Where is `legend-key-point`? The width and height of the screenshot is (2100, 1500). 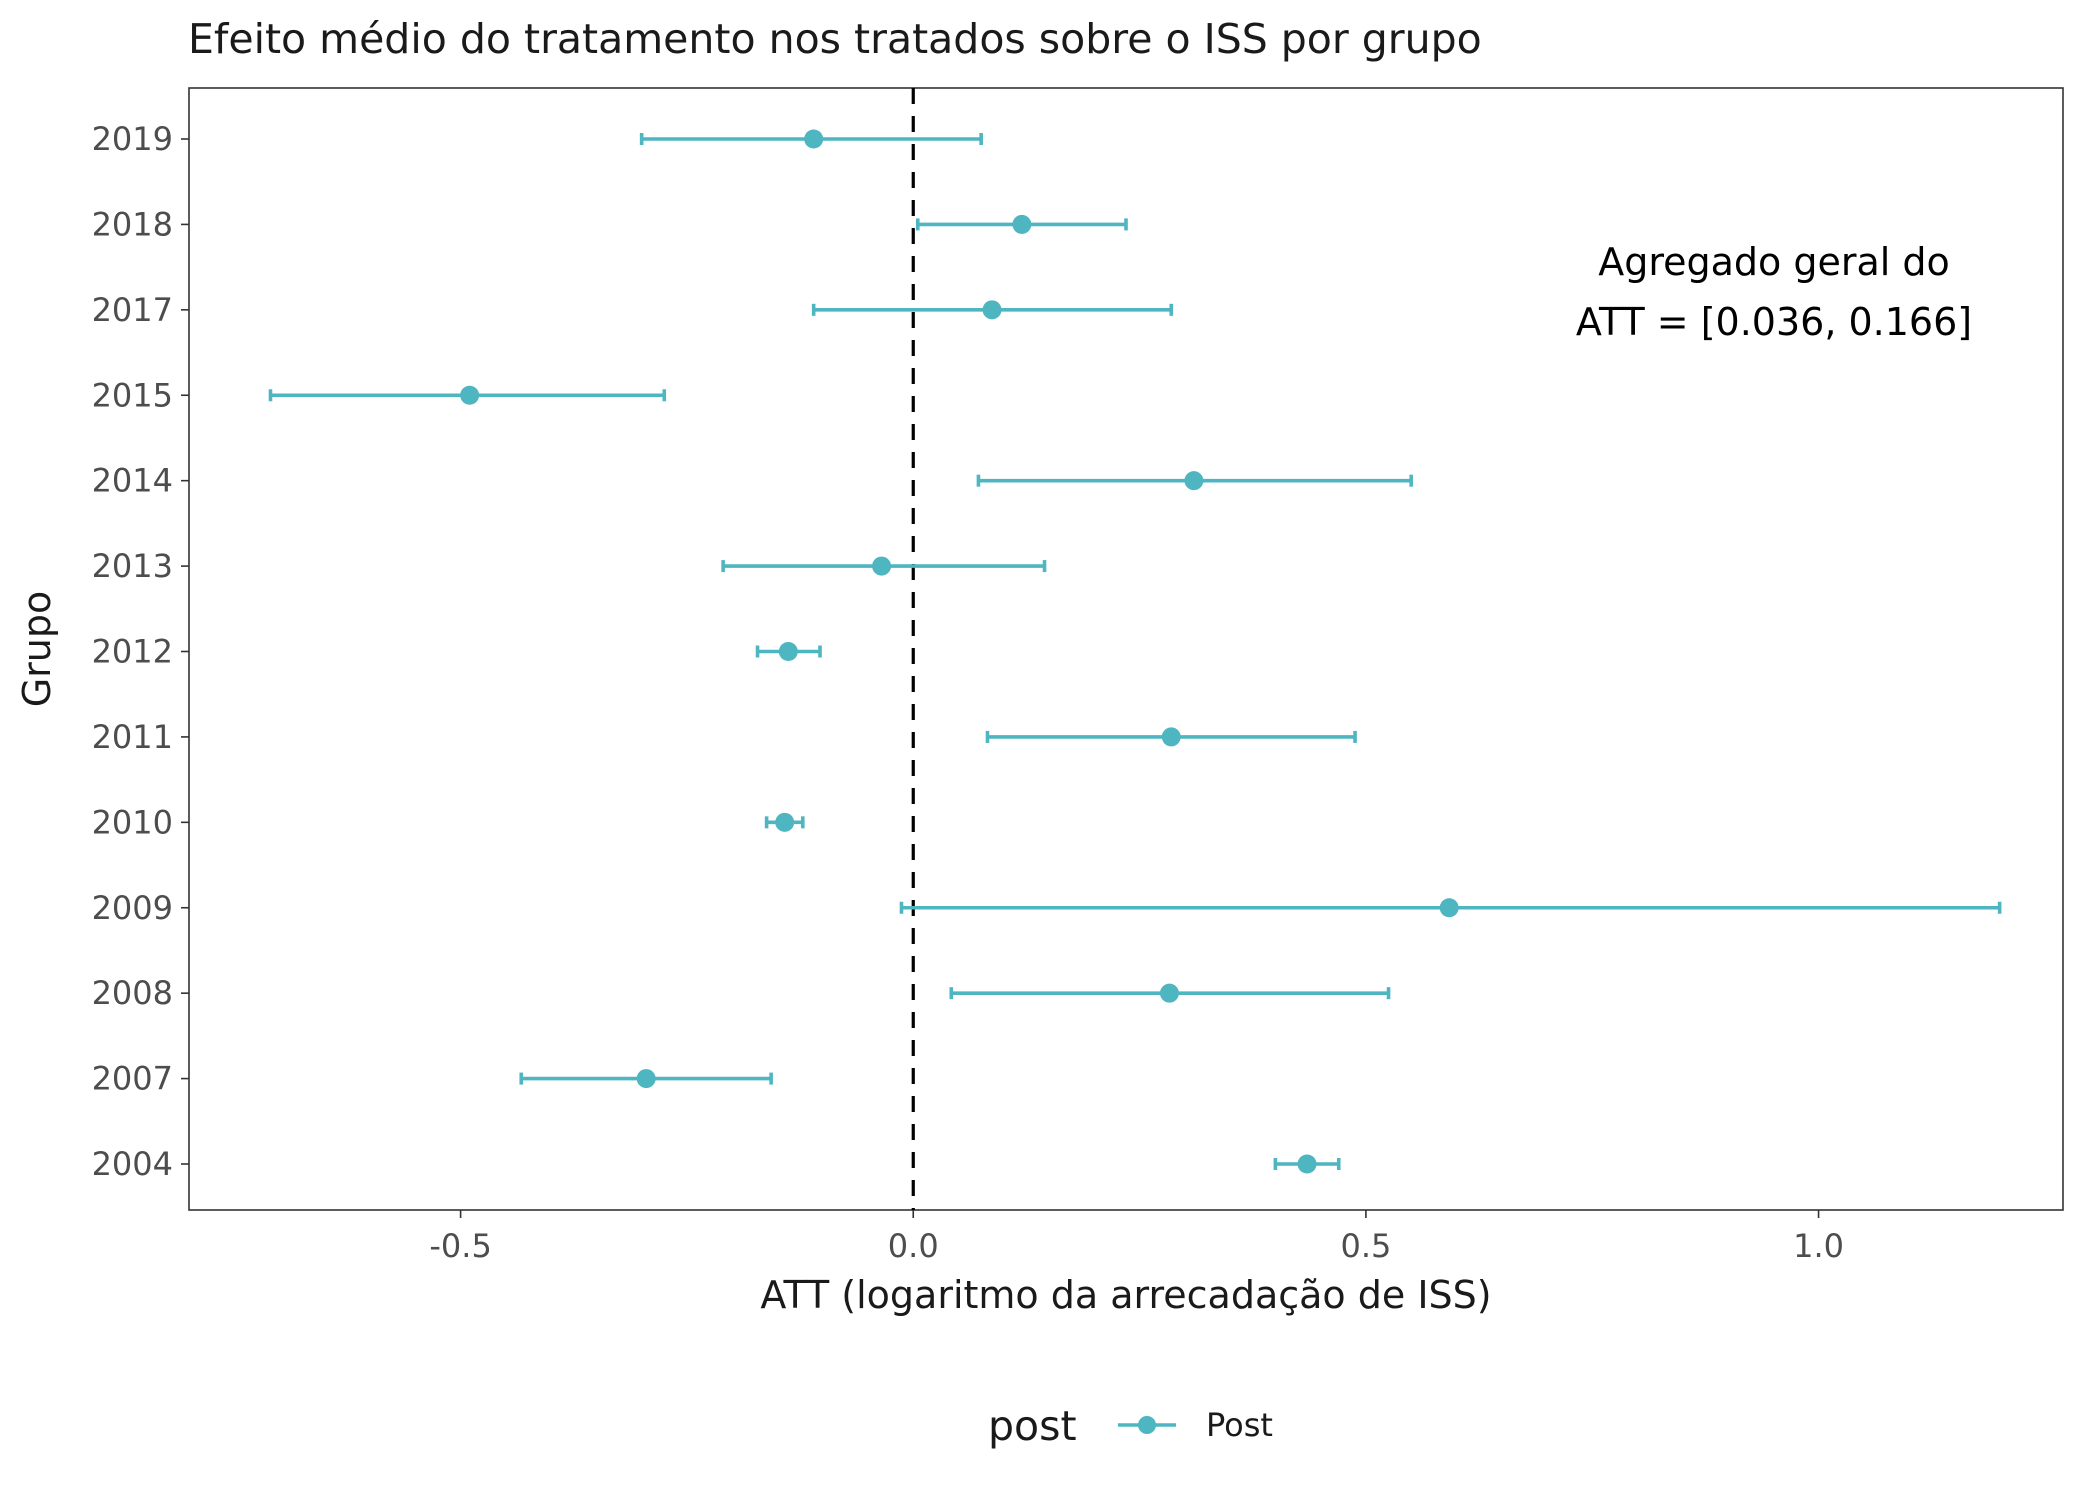 legend-key-point is located at coordinates (1147, 1425).